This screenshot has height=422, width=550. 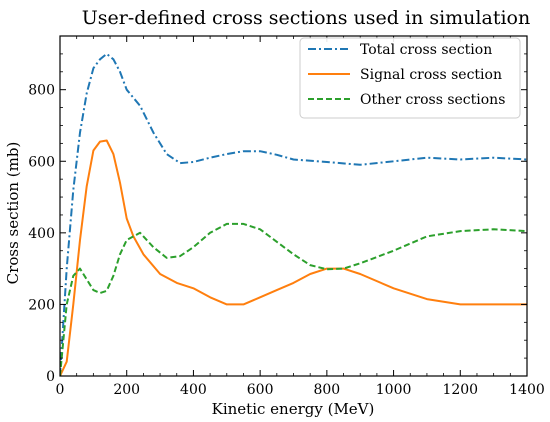 What do you see at coordinates (126, 390) in the screenshot?
I see `x-tick-label: 200` at bounding box center [126, 390].